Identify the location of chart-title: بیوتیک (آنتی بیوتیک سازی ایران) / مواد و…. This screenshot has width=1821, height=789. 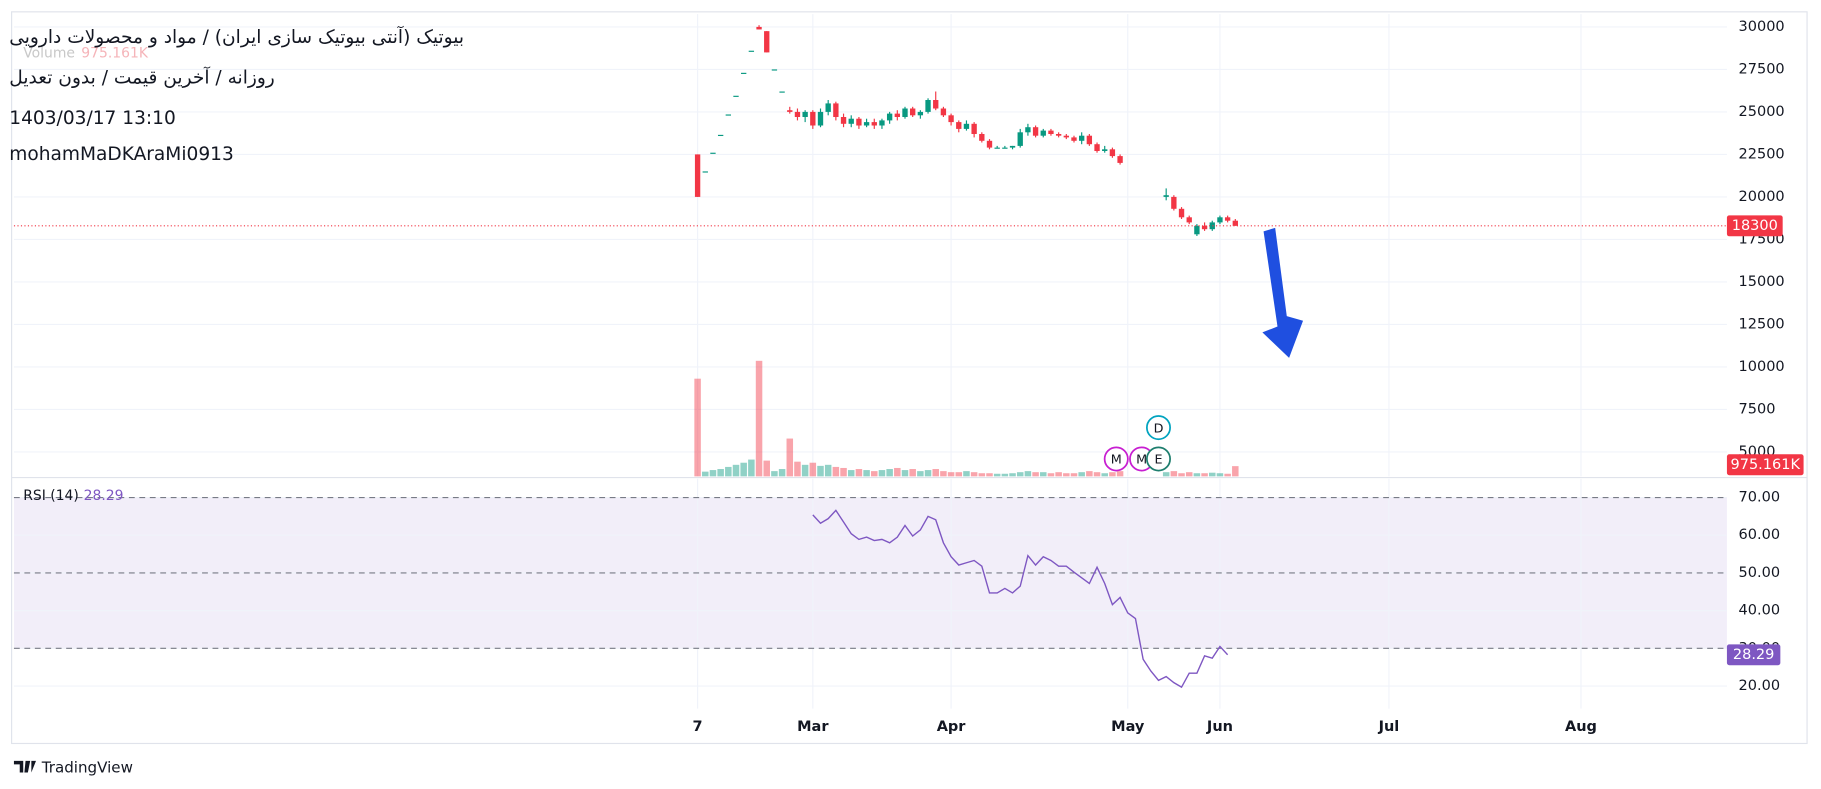
(236, 36).